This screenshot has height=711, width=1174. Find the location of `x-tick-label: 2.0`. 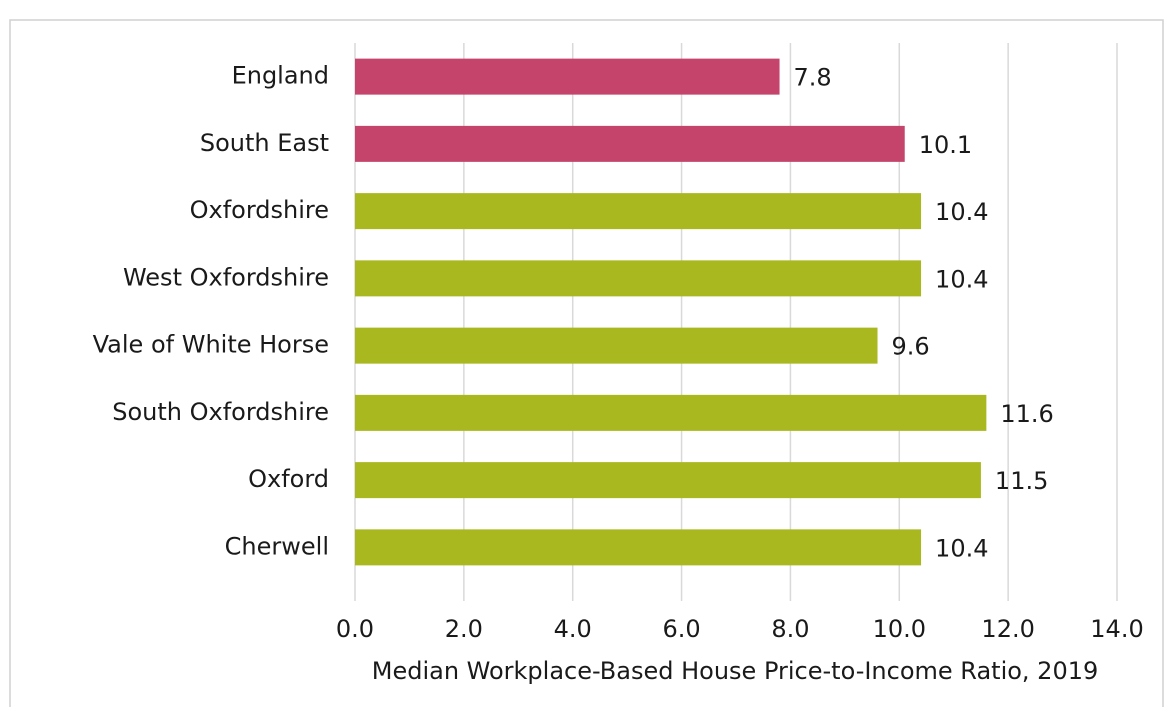

x-tick-label: 2.0 is located at coordinates (464, 629).